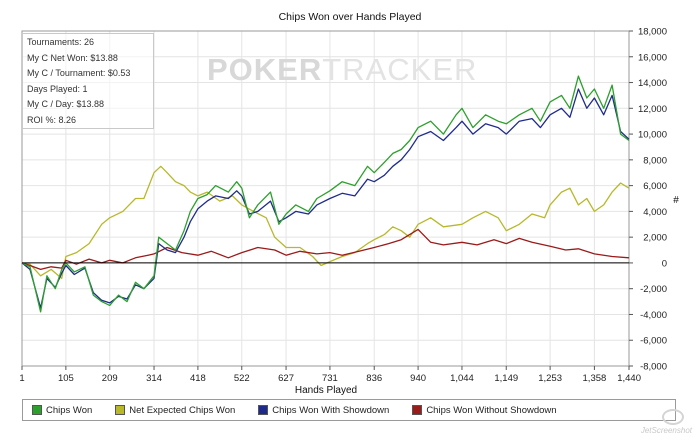  Describe the element at coordinates (350, 17) in the screenshot. I see `chart-title: Chips Won over Hands Played` at that location.